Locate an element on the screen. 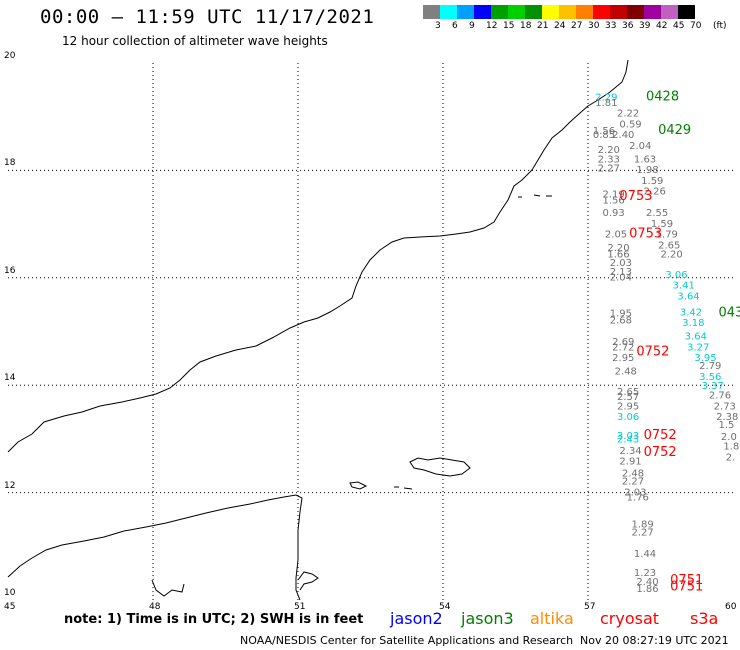 This screenshot has width=740, height=650. pass-time-label: 043 is located at coordinates (729, 312).